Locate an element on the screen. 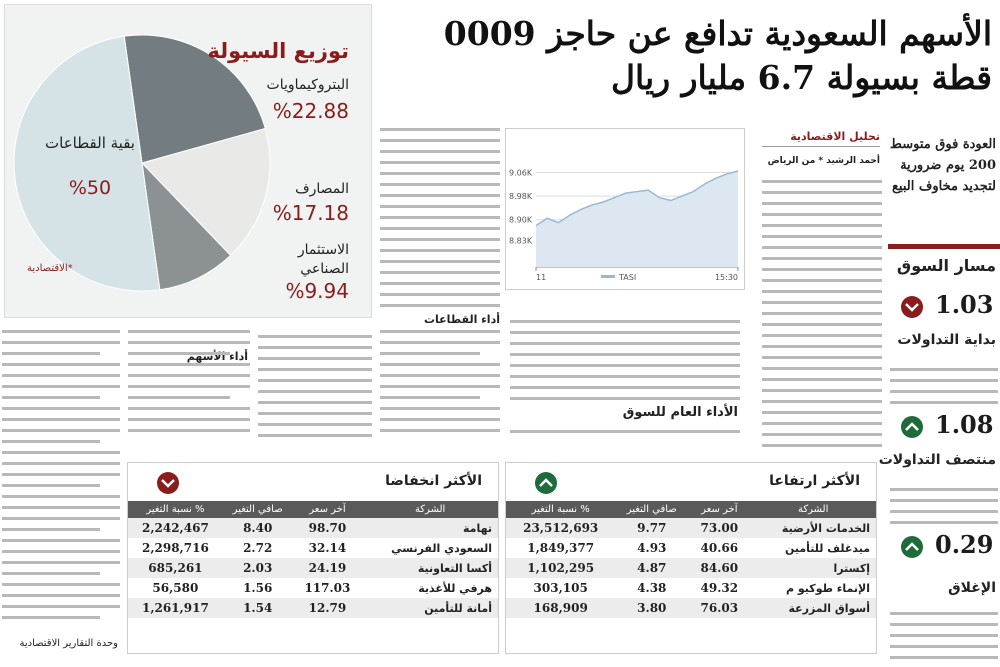 Image resolution: width=1000 pixels, height=667 pixels. cell: 303,105 is located at coordinates (560, 588).